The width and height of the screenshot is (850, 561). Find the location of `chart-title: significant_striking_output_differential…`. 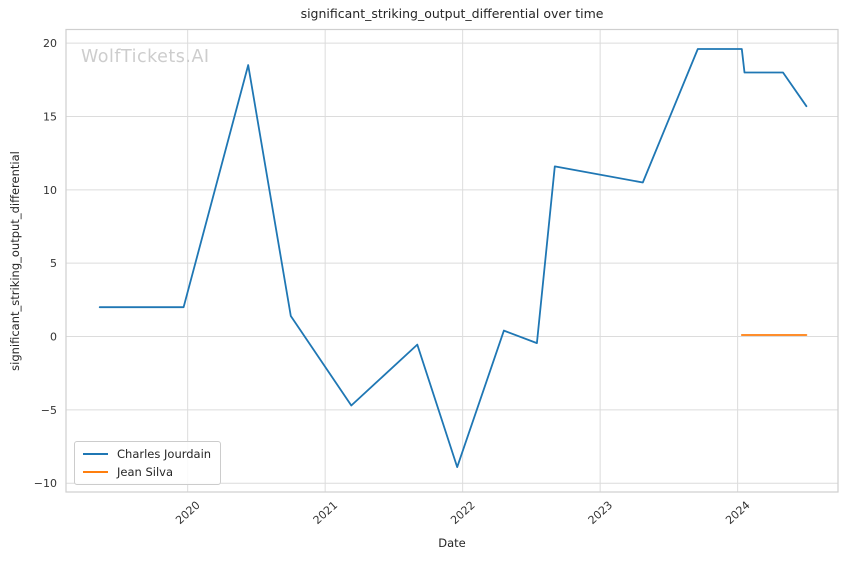

chart-title: significant_striking_output_differential… is located at coordinates (452, 13).